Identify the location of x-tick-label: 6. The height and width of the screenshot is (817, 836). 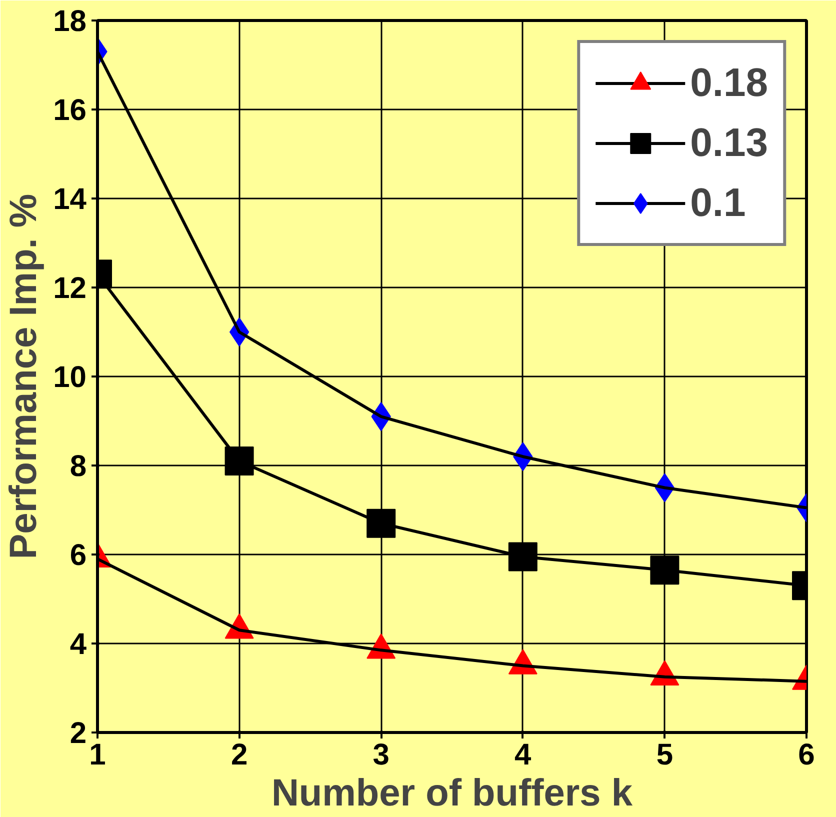
(806, 755).